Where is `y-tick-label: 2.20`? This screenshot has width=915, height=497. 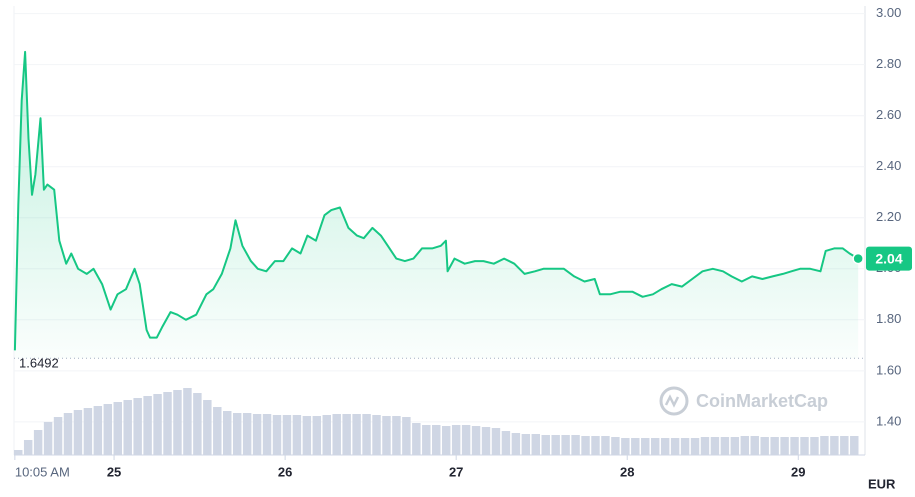
y-tick-label: 2.20 is located at coordinates (888, 216).